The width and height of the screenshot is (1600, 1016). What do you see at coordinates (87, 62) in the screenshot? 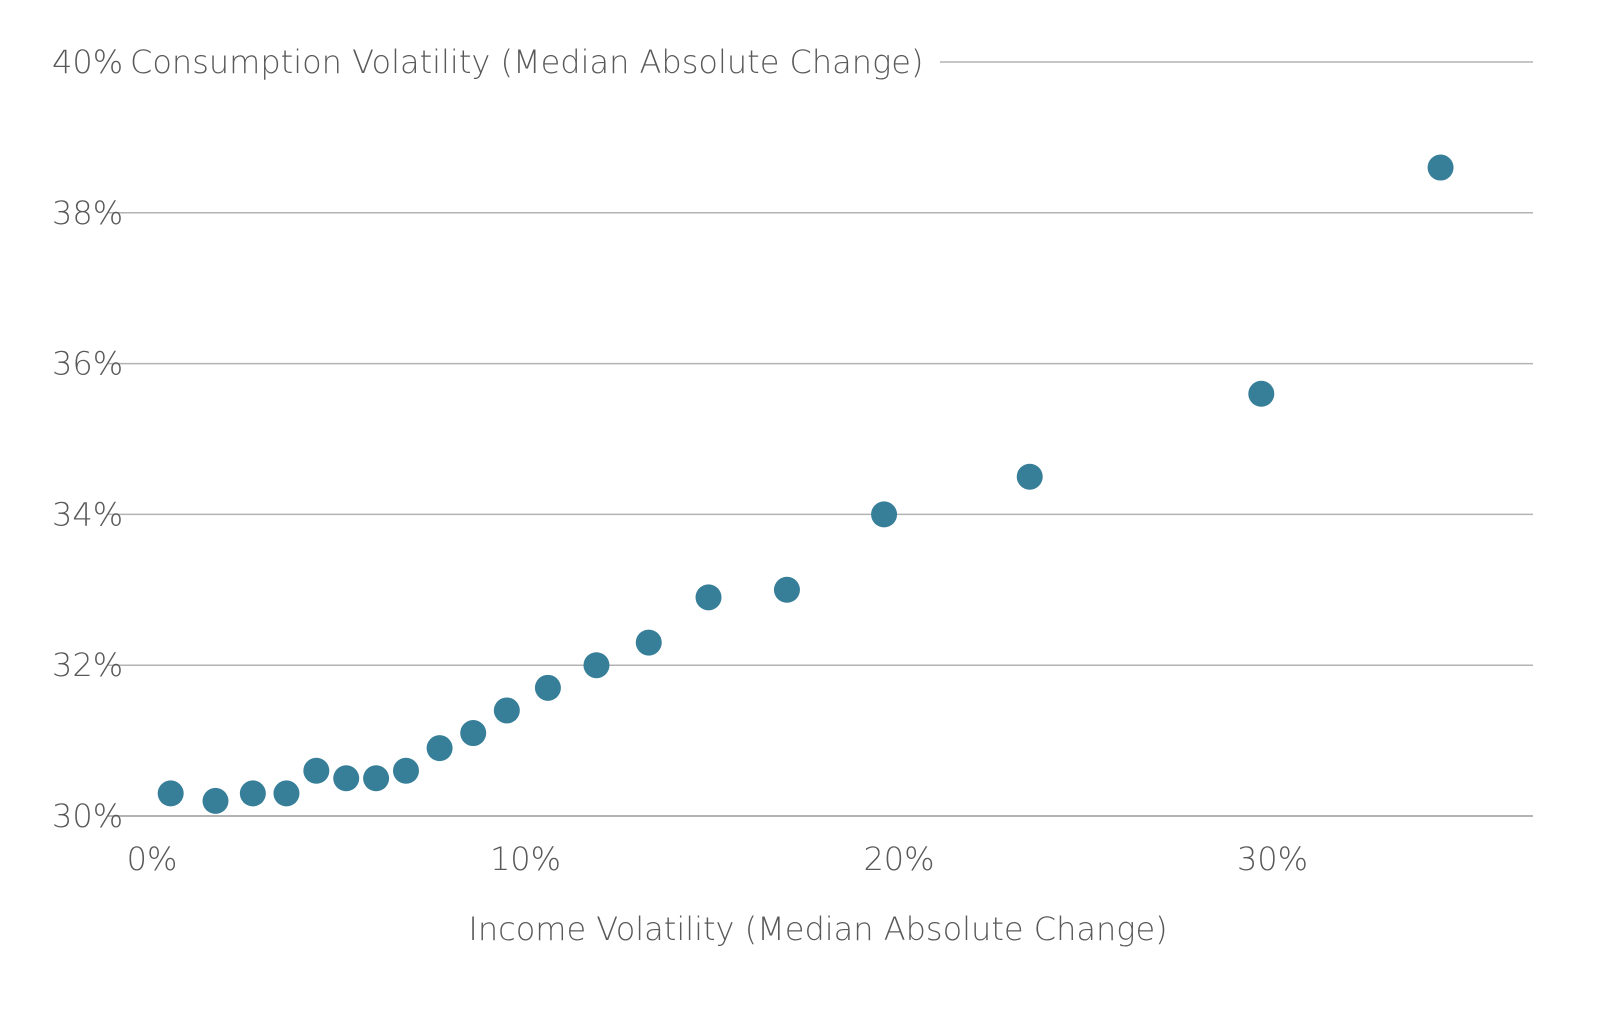
I see `y-tick-label: 40%` at bounding box center [87, 62].